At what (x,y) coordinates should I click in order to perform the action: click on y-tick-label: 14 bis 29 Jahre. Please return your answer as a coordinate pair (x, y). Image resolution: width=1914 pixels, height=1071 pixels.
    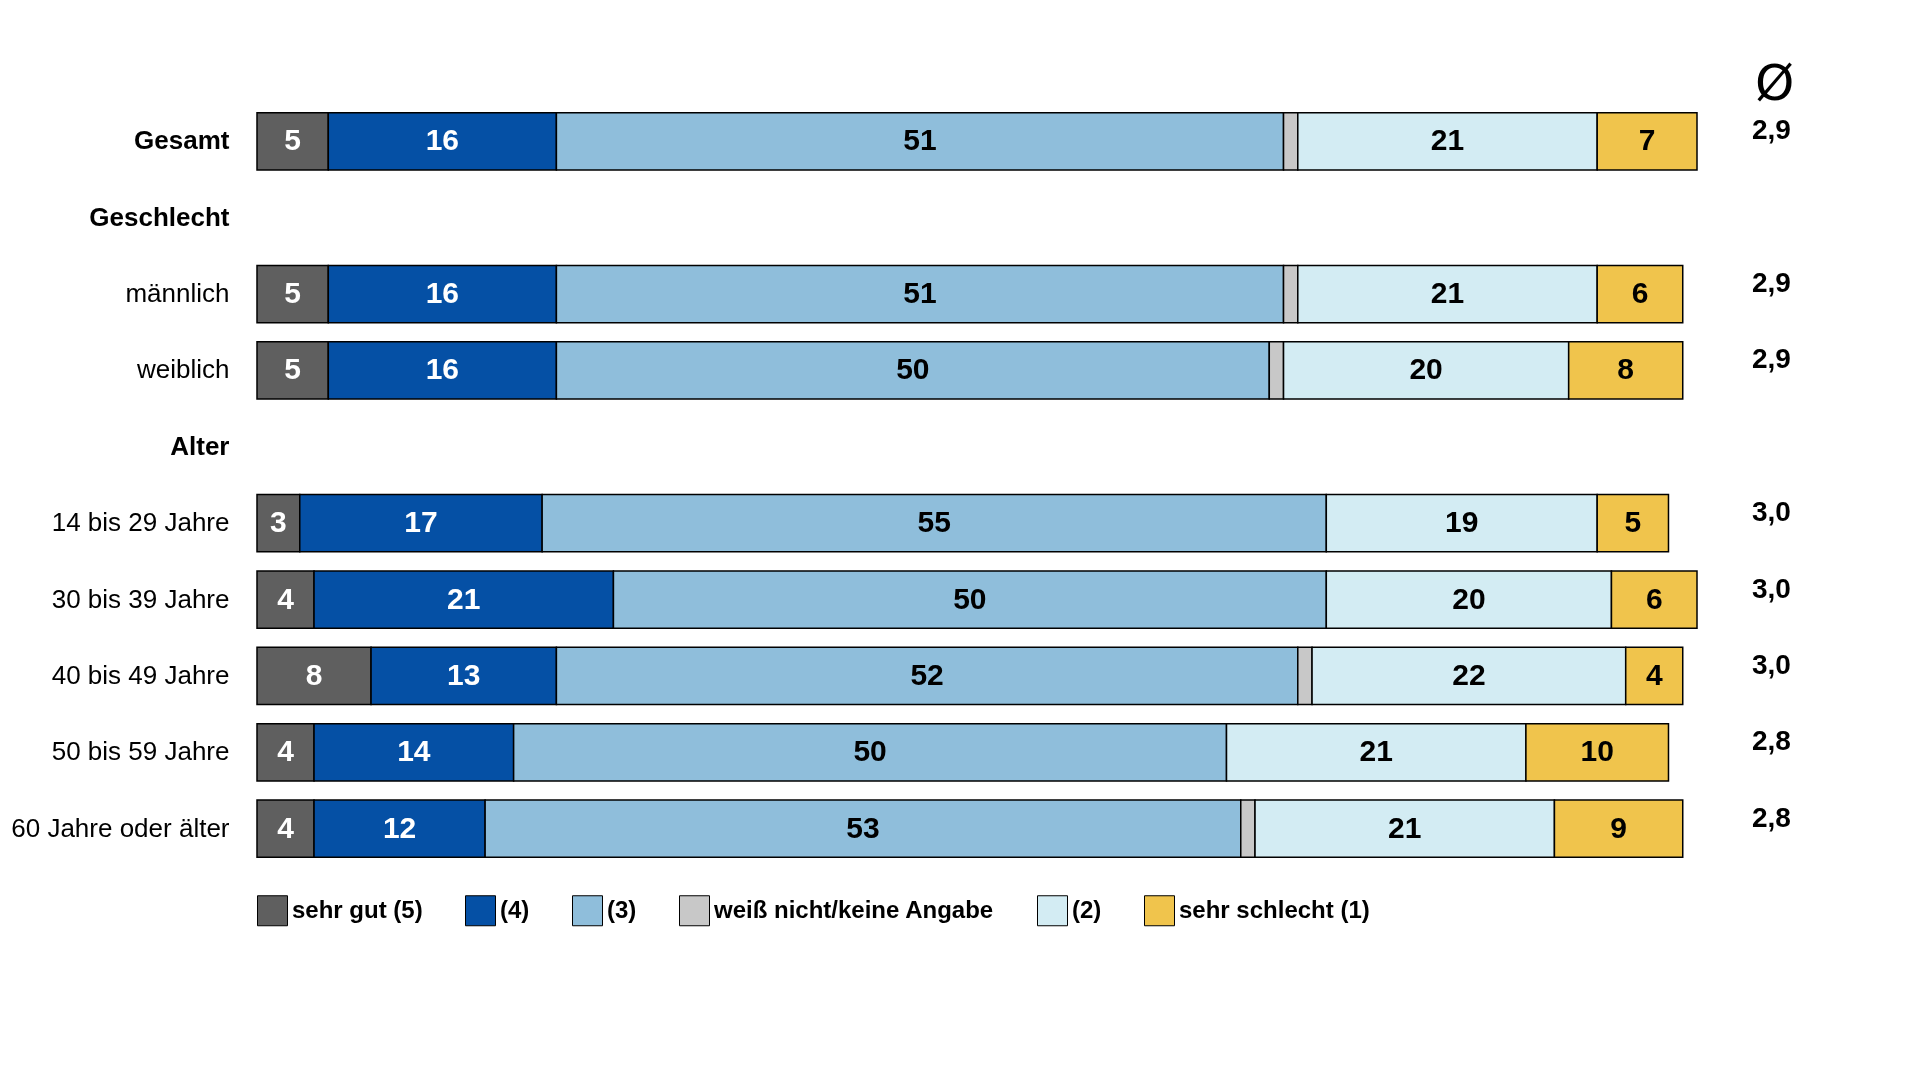
    Looking at the image, I should click on (140, 522).